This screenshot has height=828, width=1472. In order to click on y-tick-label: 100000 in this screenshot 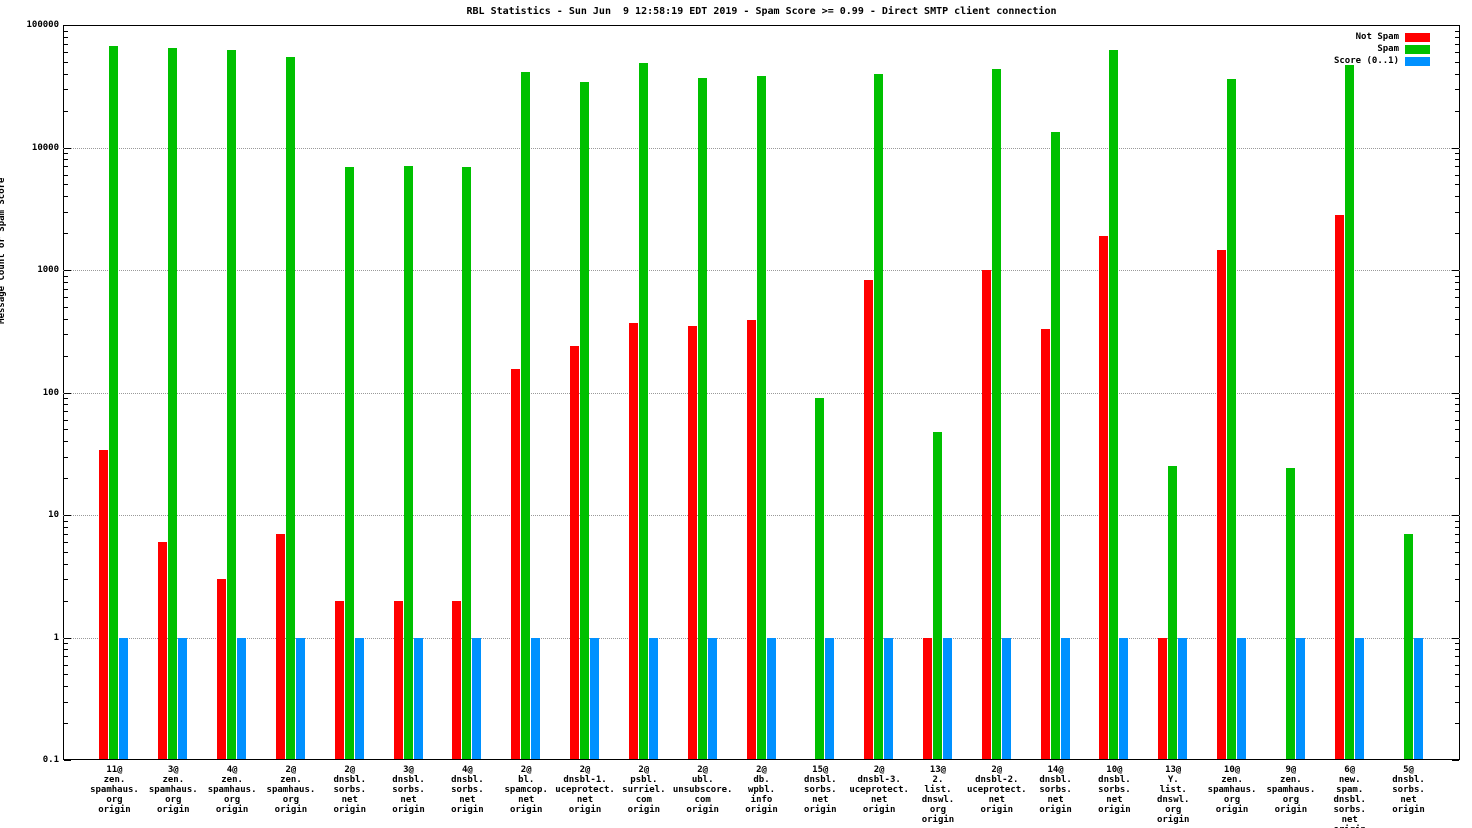, I will do `click(42, 25)`.